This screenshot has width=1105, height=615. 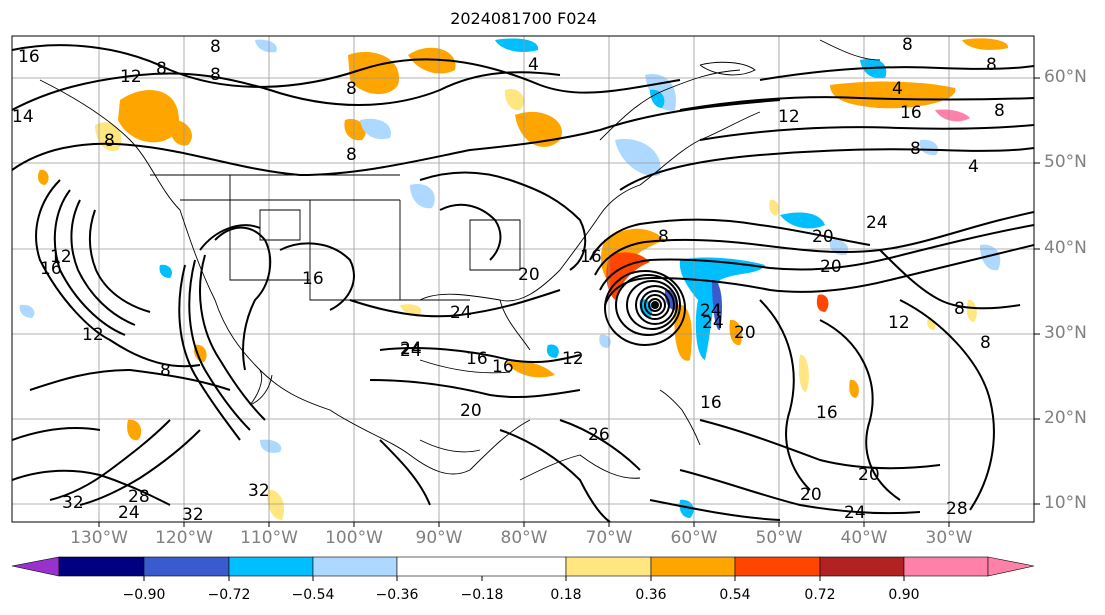 What do you see at coordinates (524, 538) in the screenshot?
I see `lon-label: 80°W` at bounding box center [524, 538].